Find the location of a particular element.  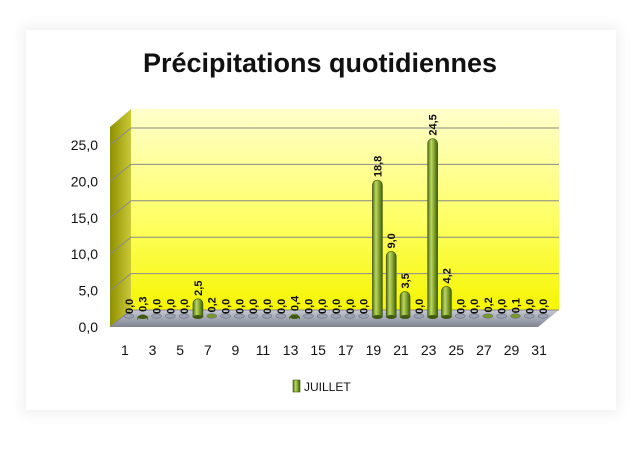

y-tick-label: 10,0 is located at coordinates (84, 254).